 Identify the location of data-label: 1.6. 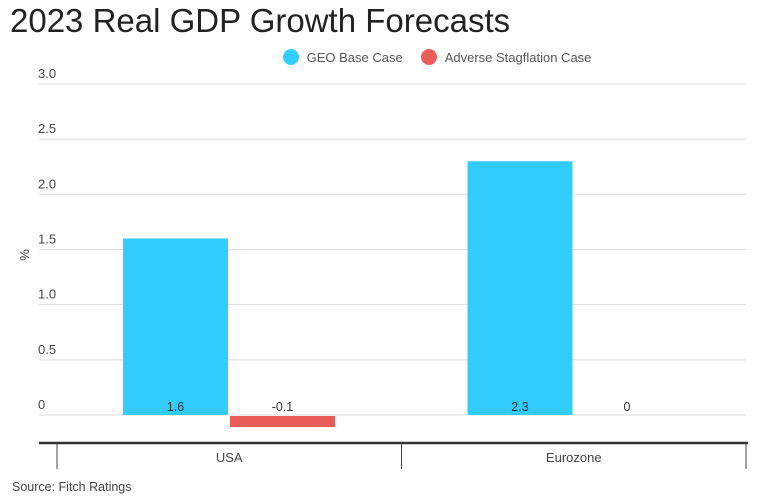
(175, 407).